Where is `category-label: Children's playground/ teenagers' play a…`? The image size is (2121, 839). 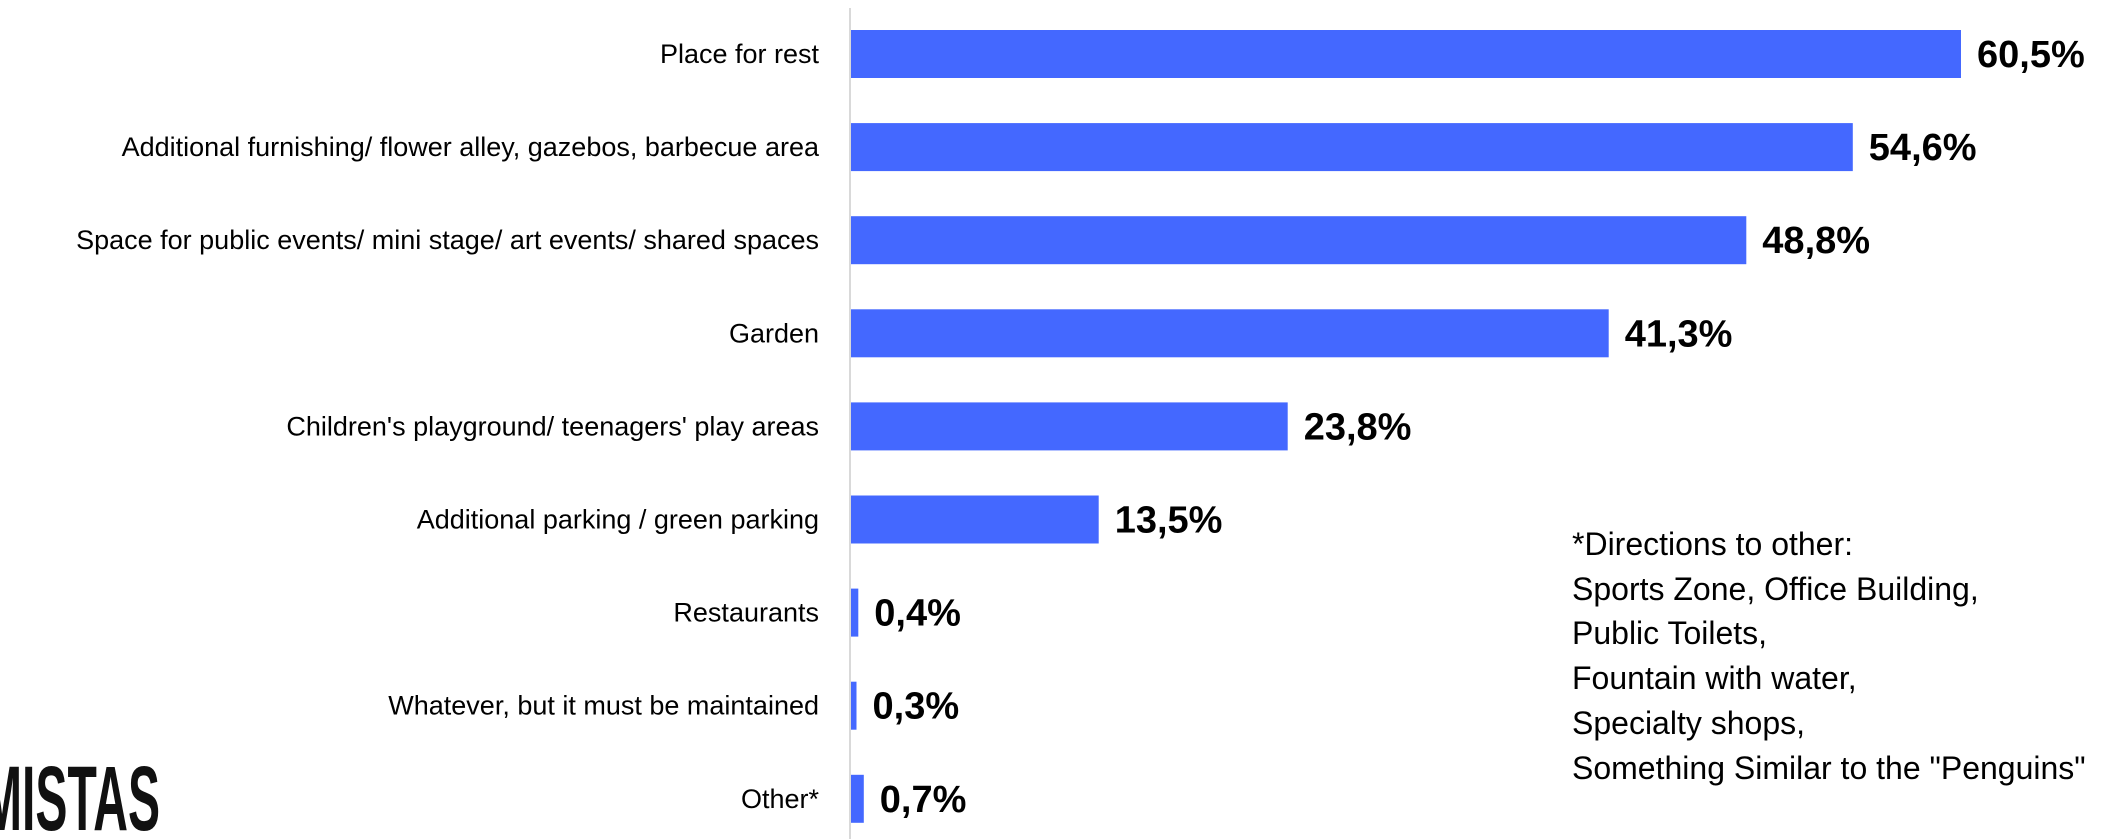
category-label: Children's playground/ teenagers' play a… is located at coordinates (552, 426).